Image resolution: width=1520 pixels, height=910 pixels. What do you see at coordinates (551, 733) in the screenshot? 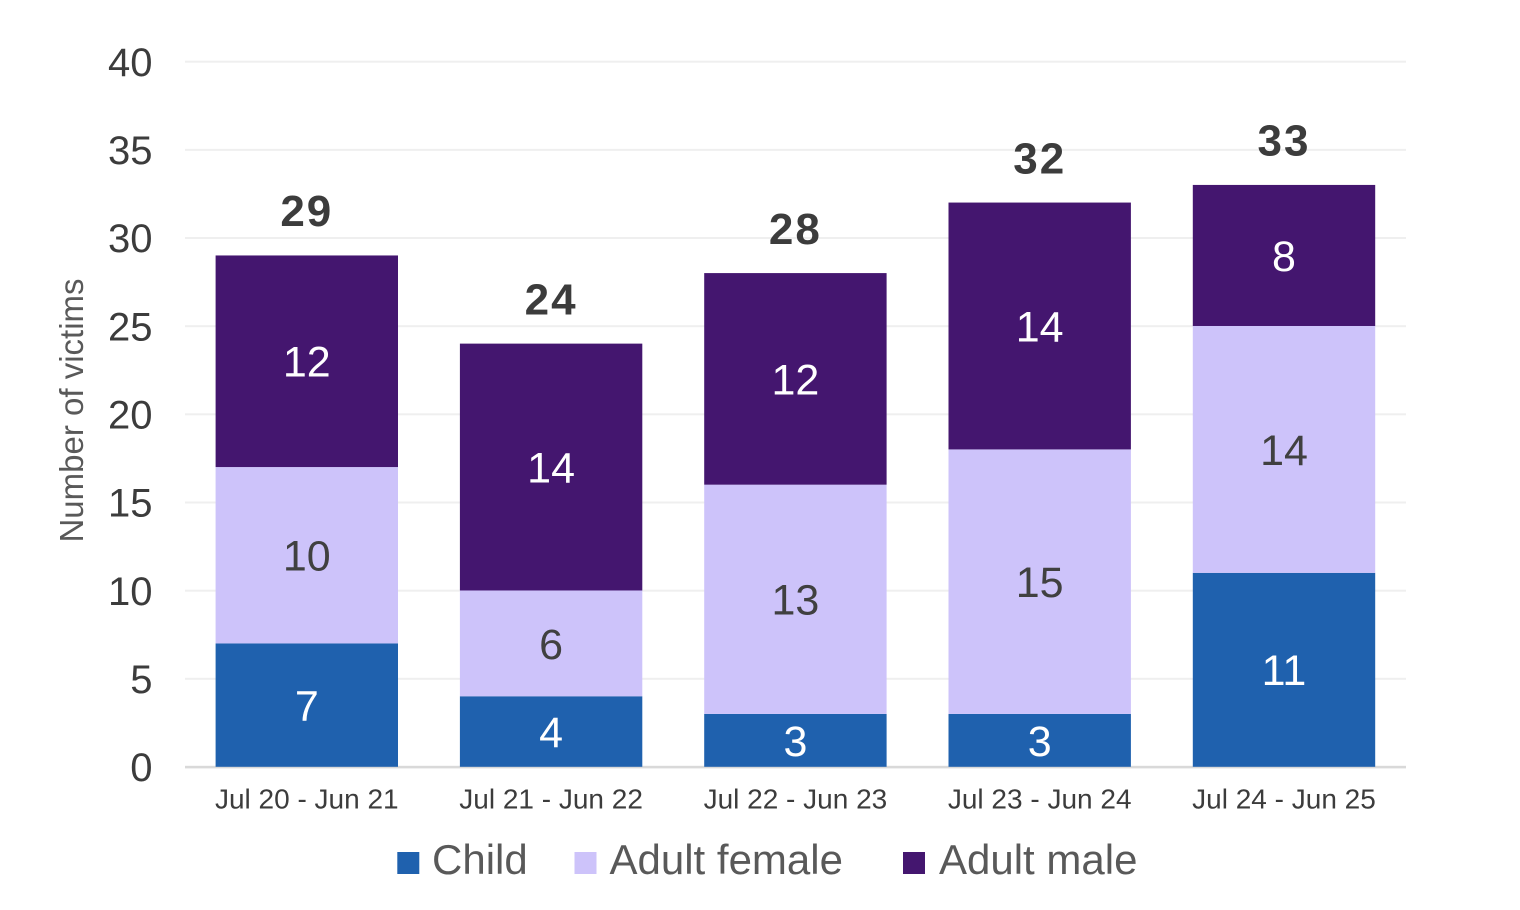
I see `svg-text: 4` at bounding box center [551, 733].